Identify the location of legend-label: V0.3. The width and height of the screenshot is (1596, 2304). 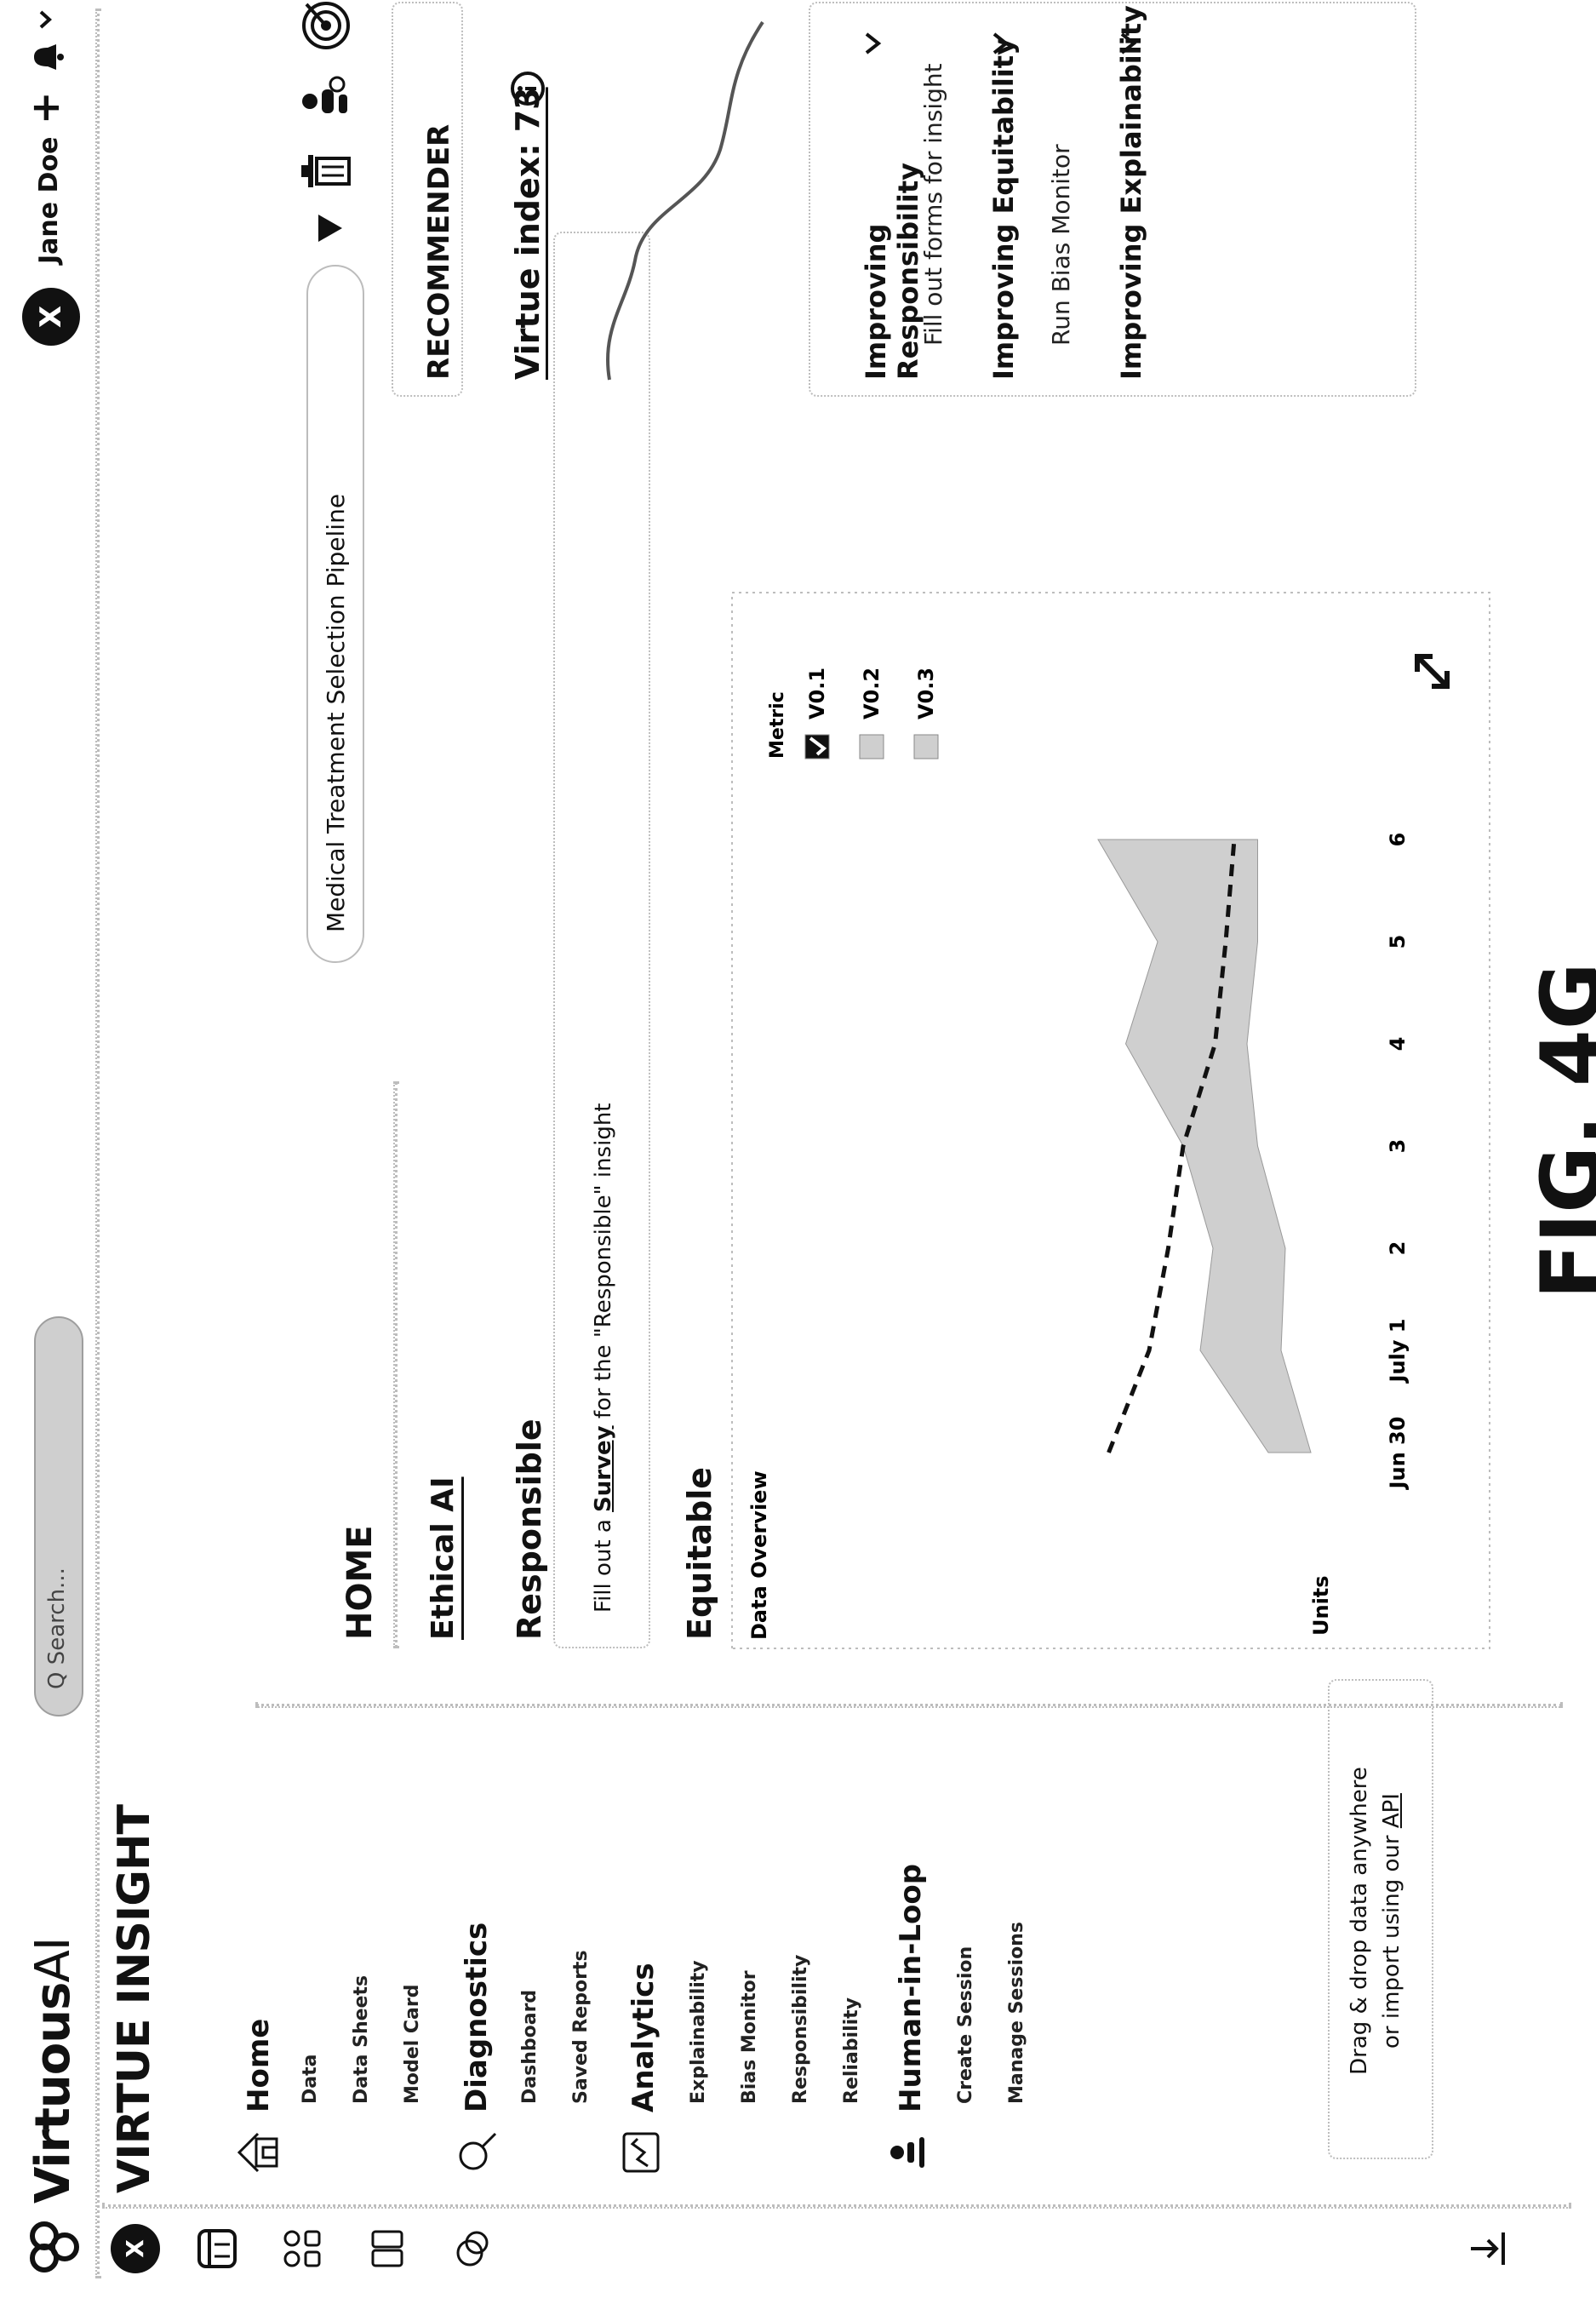
(926, 693).